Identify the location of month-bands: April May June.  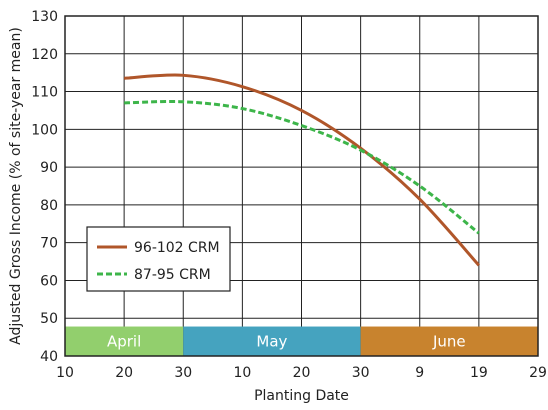
(301, 341).